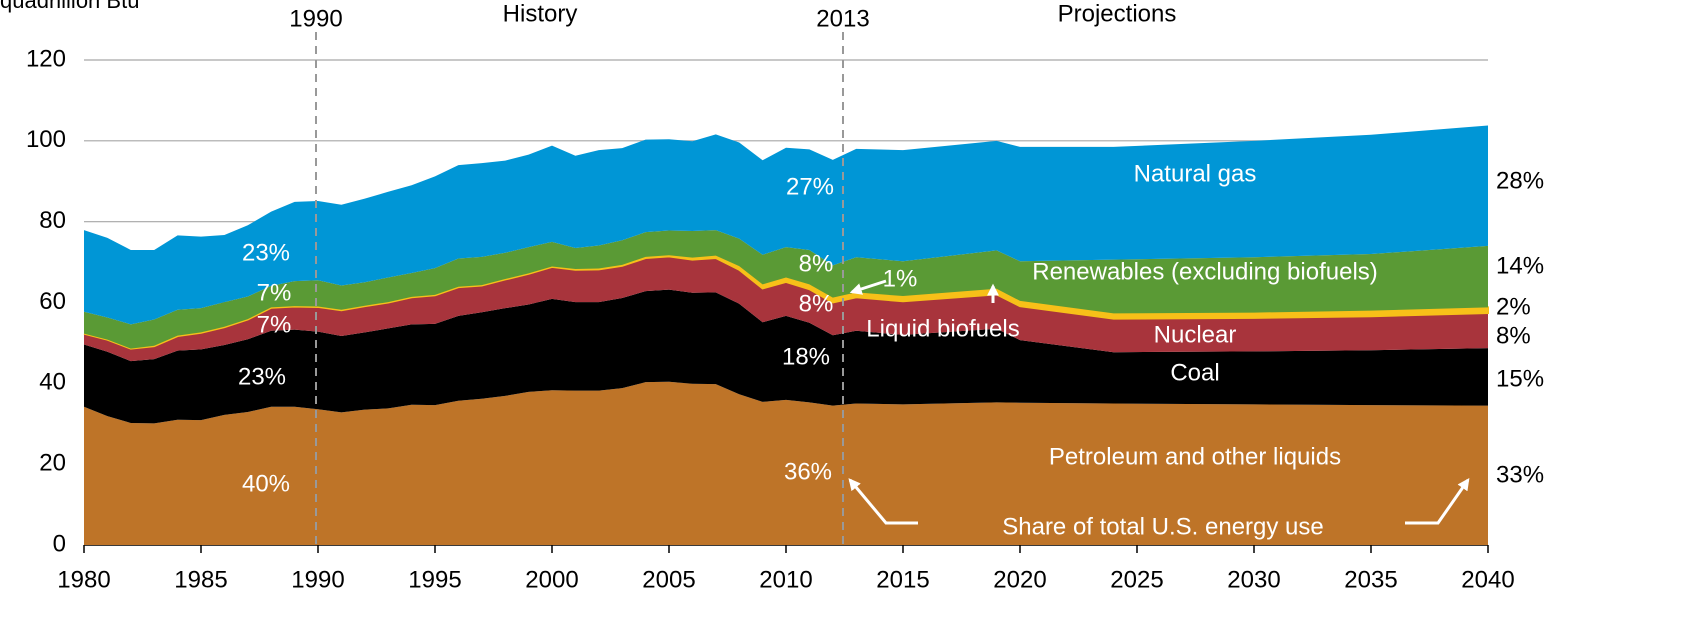 This screenshot has height=637, width=1681. I want to click on annotation: 40%, so click(266, 483).